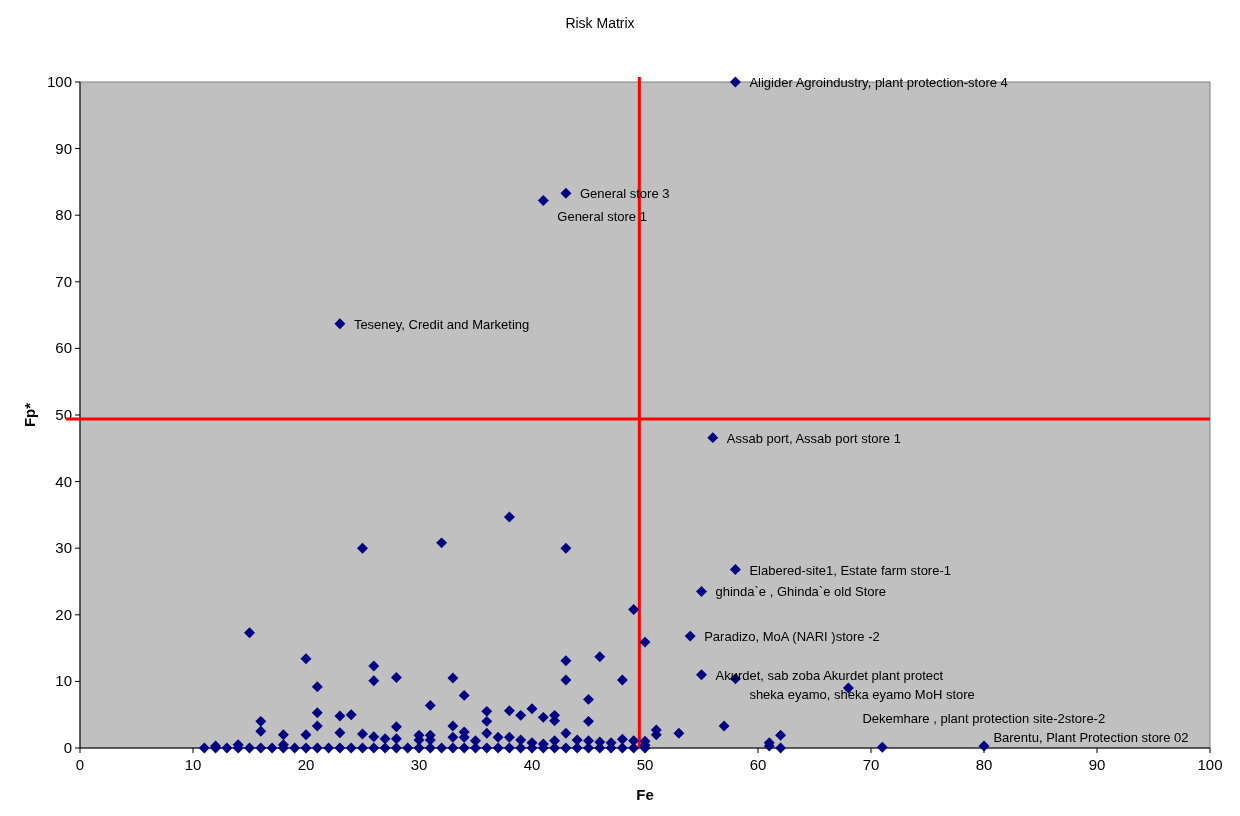 Image resolution: width=1240 pixels, height=816 pixels. Describe the element at coordinates (29, 415) in the screenshot. I see `y-axis-title: Fp*` at that location.